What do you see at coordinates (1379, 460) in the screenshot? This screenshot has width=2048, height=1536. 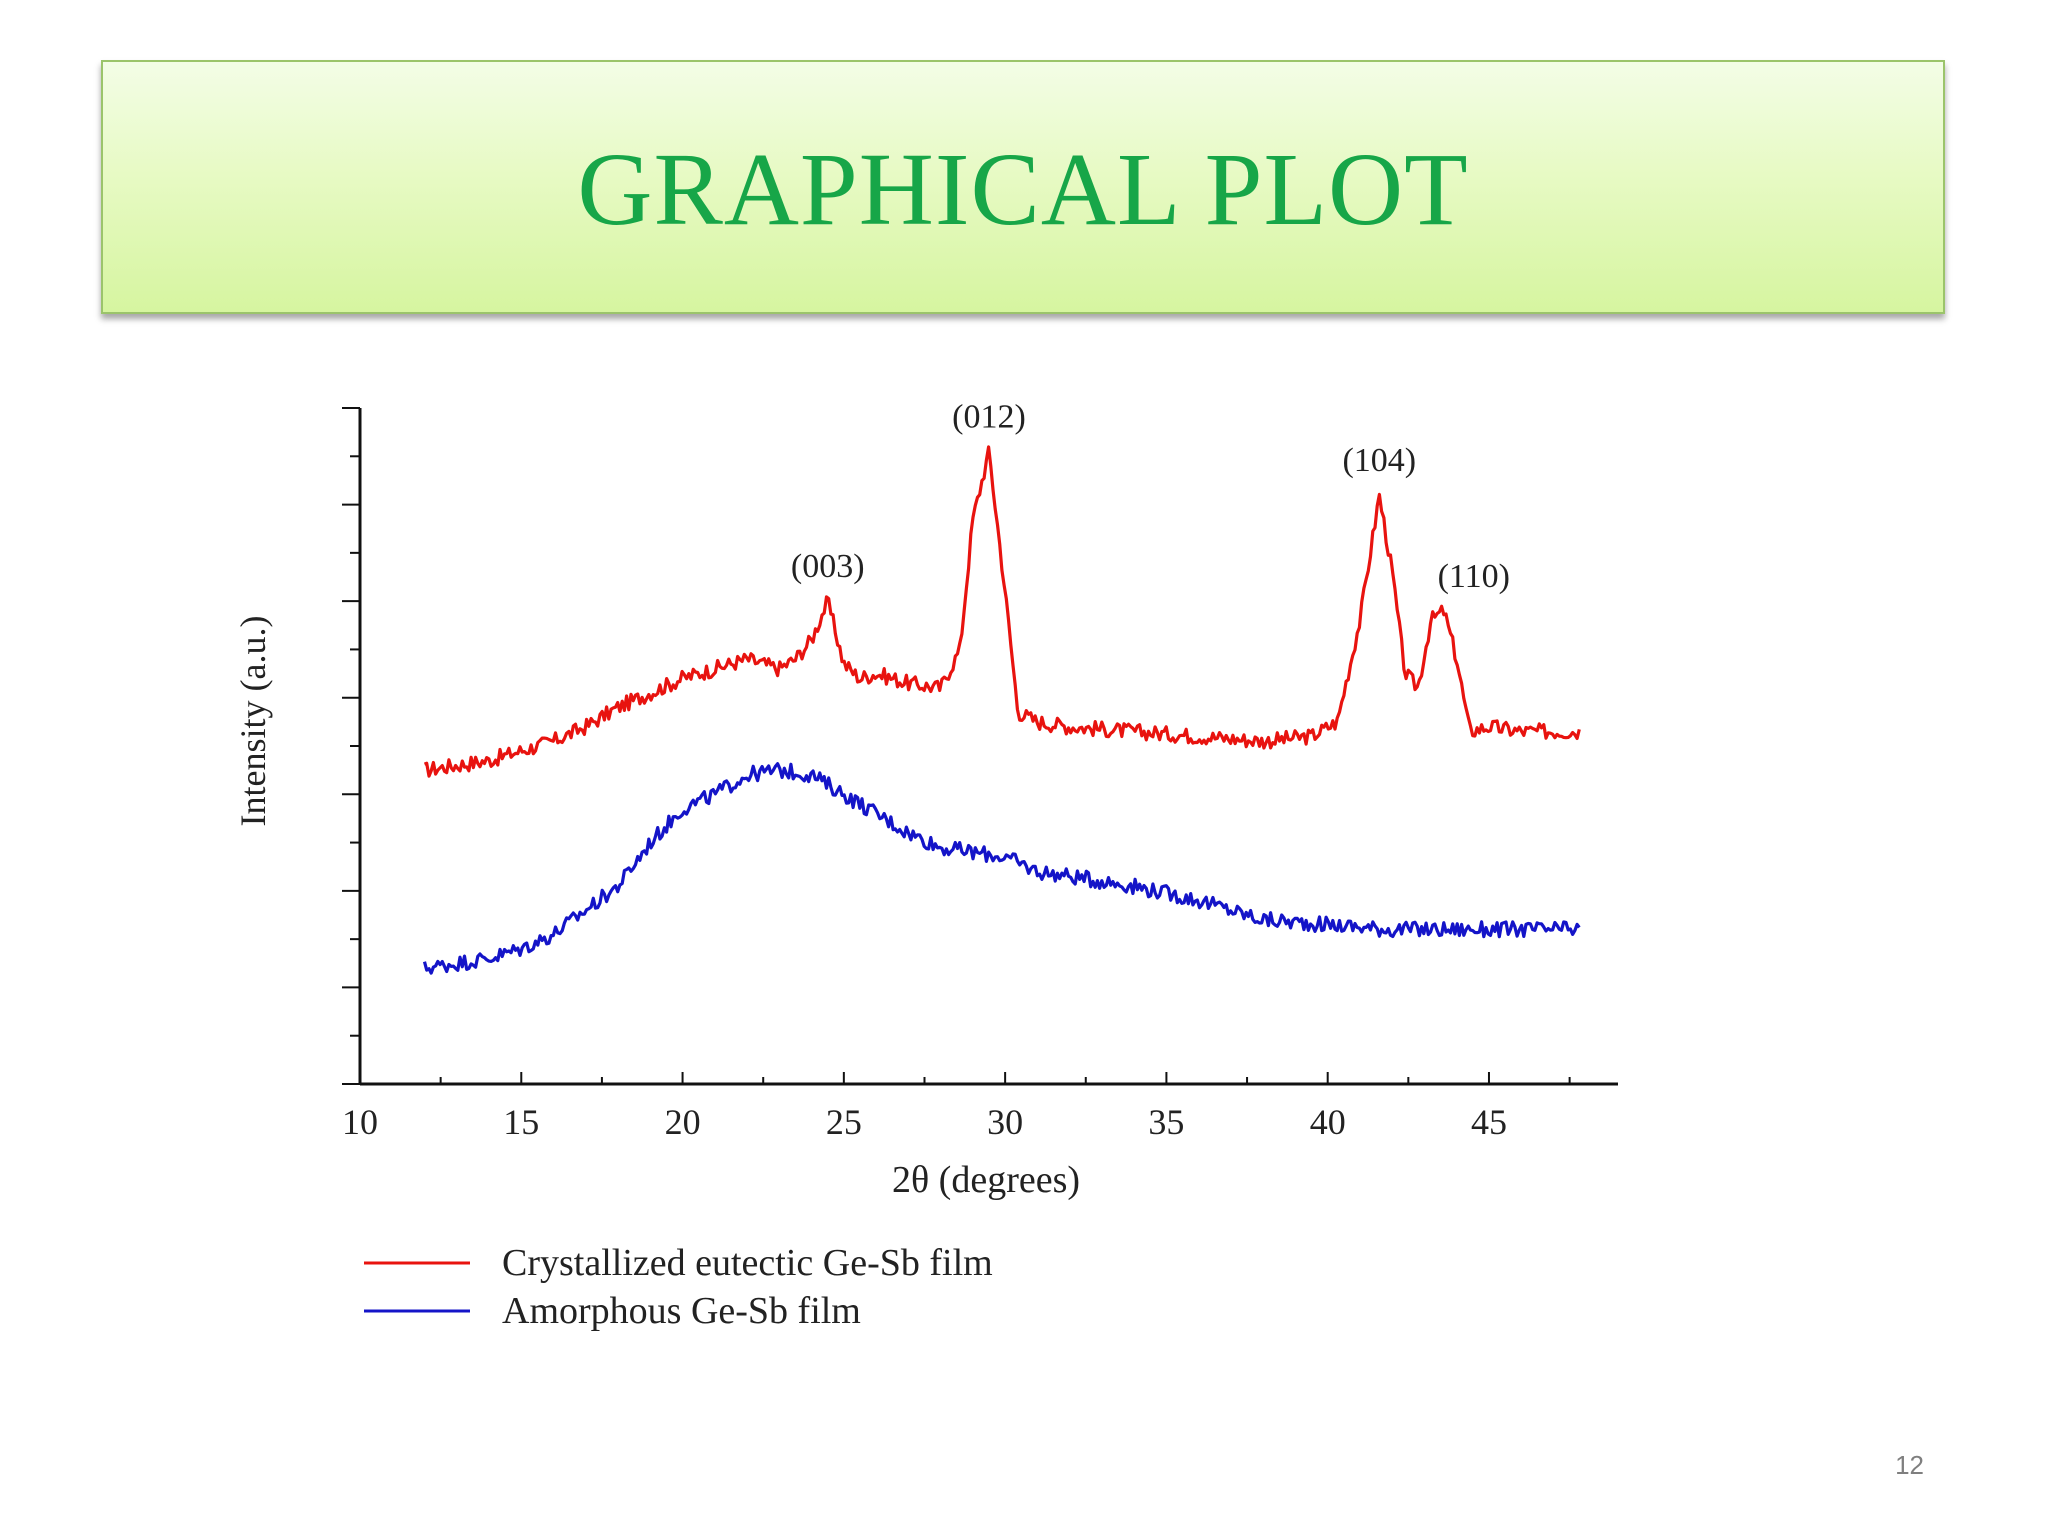 I see `peak-label: (104)` at bounding box center [1379, 460].